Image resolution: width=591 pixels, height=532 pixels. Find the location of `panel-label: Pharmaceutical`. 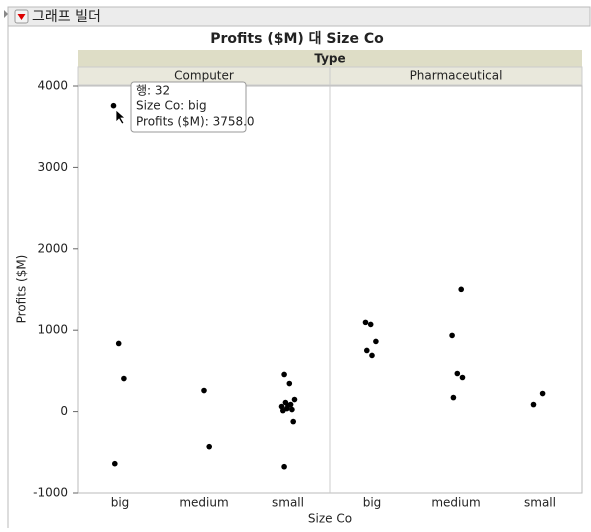

panel-label: Pharmaceutical is located at coordinates (456, 76).